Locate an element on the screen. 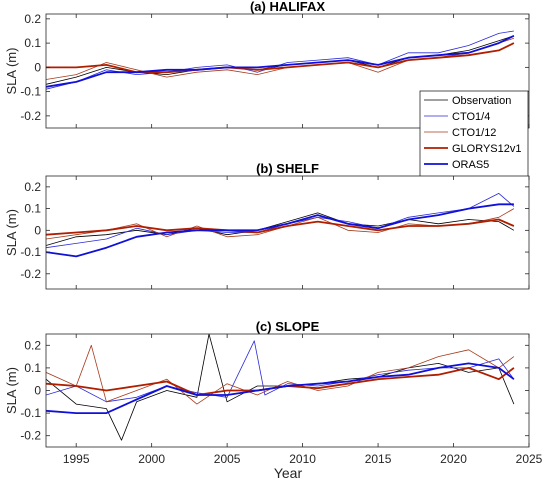 The height and width of the screenshot is (485, 550). x-tick-label: 2025 is located at coordinates (529, 459).